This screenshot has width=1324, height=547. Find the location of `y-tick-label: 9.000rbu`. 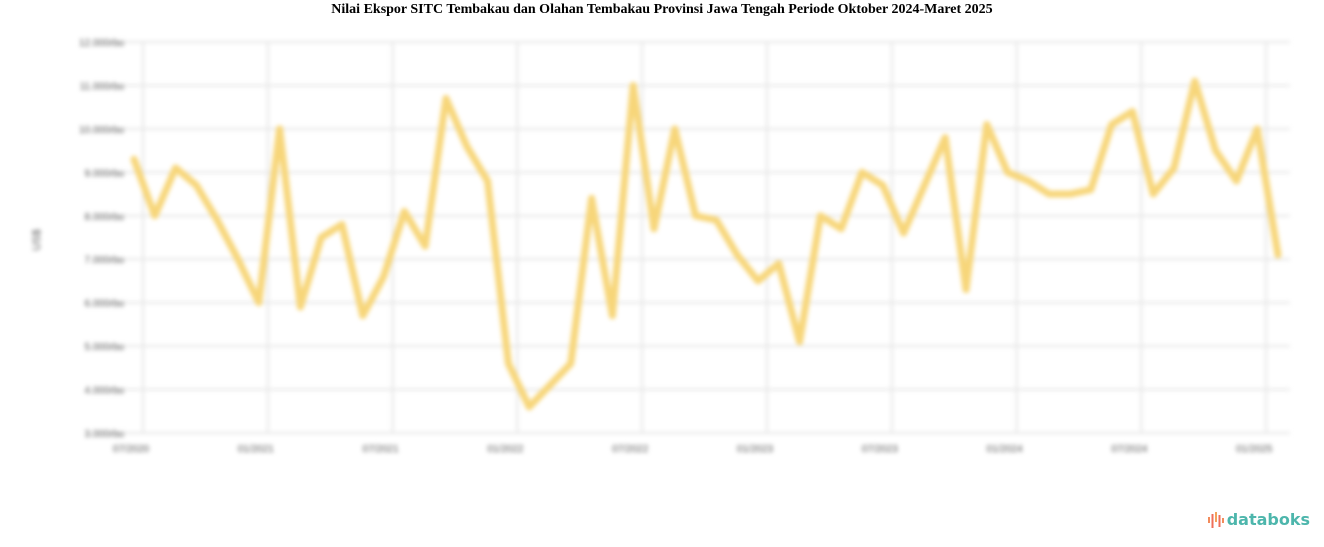

y-tick-label: 9.000rbu is located at coordinates (104, 173).